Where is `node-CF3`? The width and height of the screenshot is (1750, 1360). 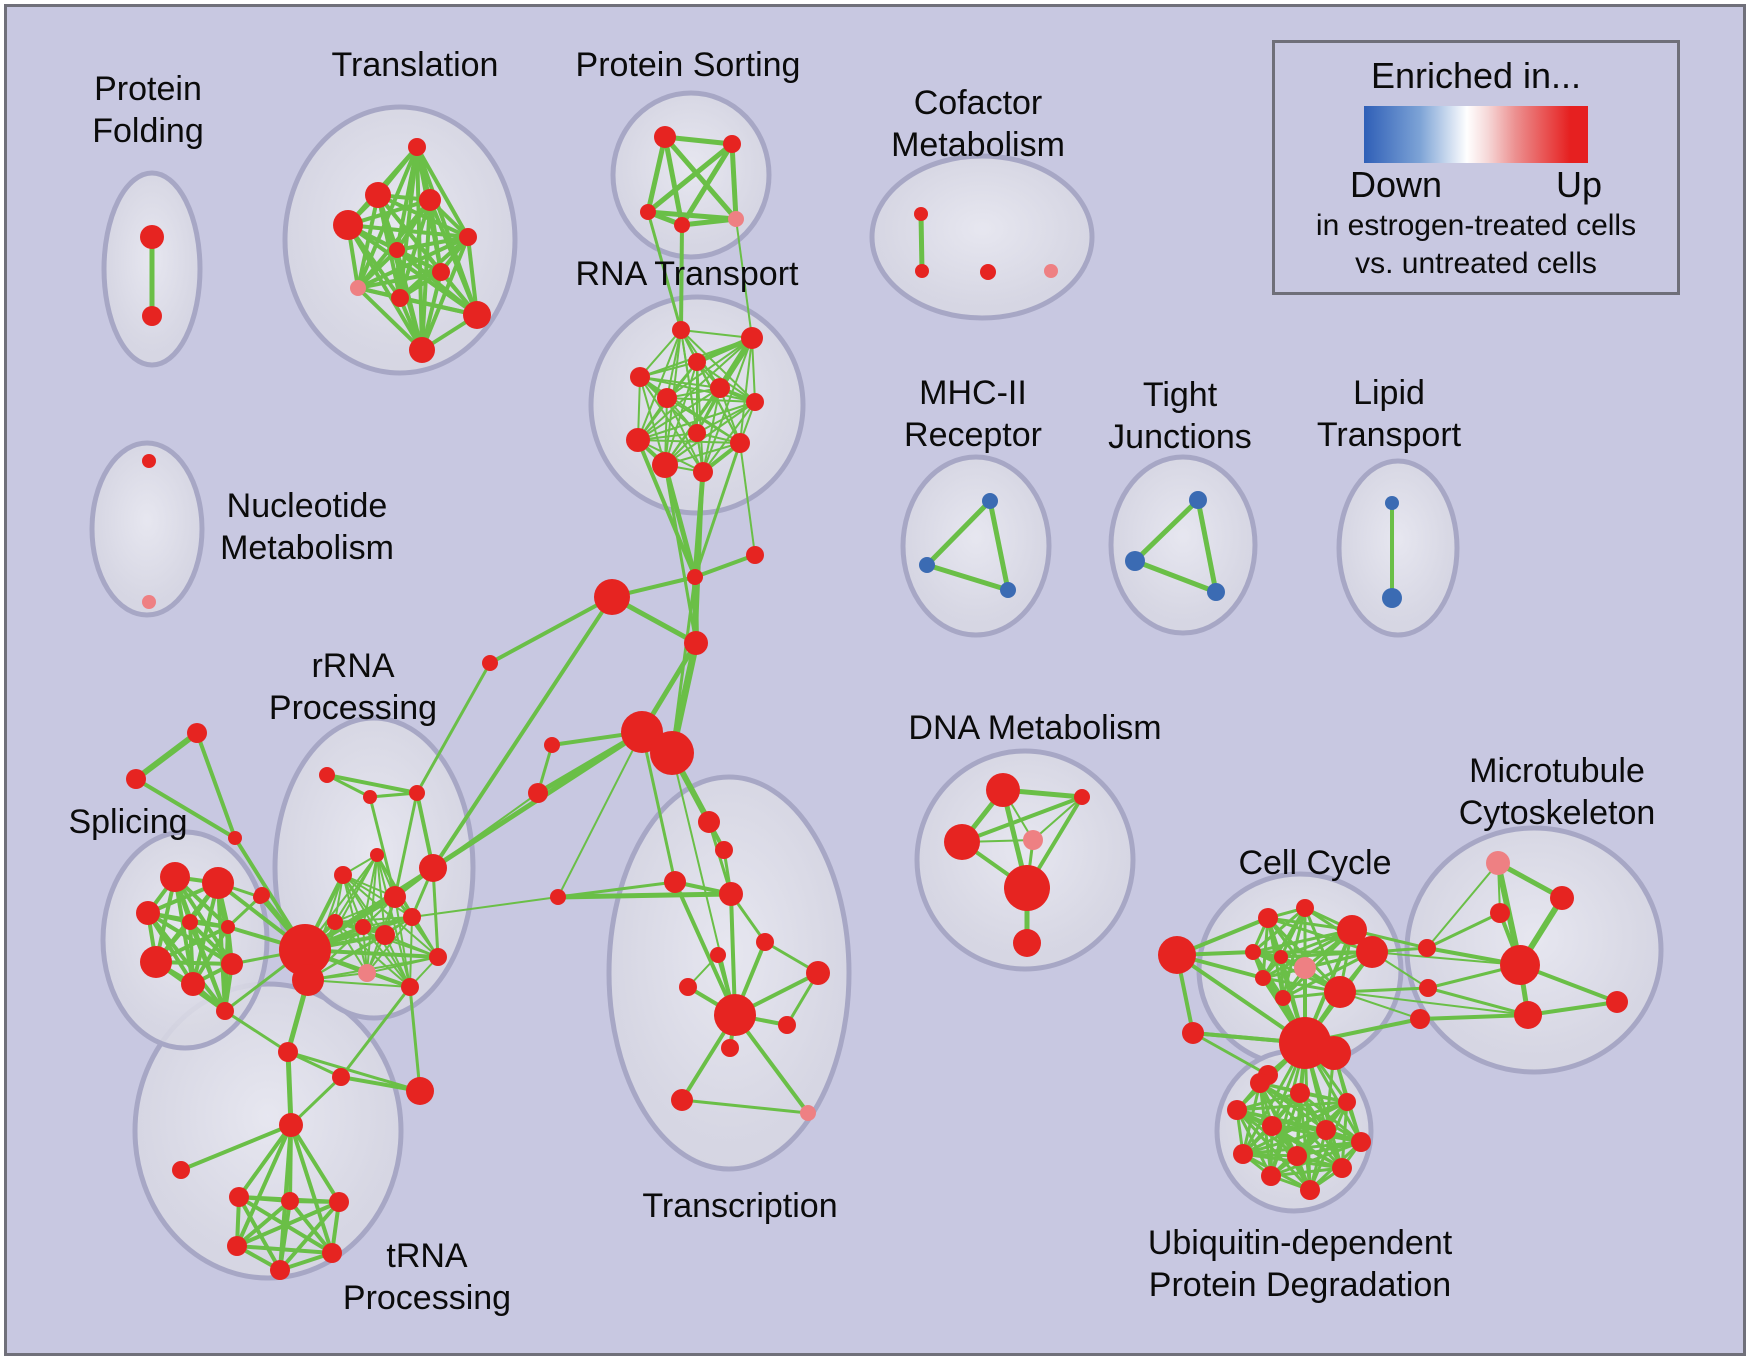 node-CF3 is located at coordinates (1051, 271).